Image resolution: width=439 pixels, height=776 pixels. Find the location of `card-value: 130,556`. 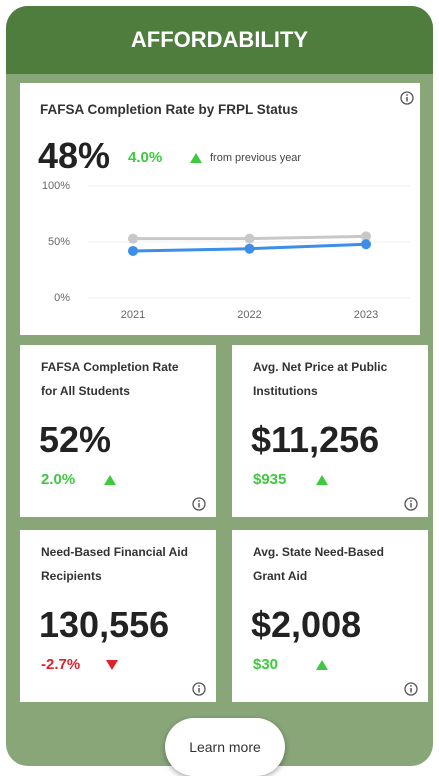

card-value: 130,556 is located at coordinates (104, 624).